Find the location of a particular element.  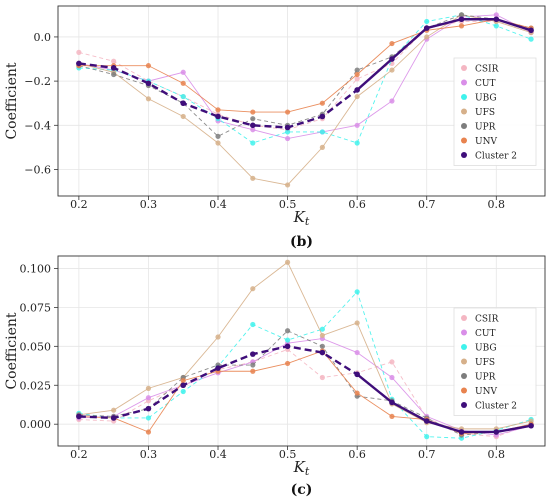

panel-label: (c) is located at coordinates (302, 490).